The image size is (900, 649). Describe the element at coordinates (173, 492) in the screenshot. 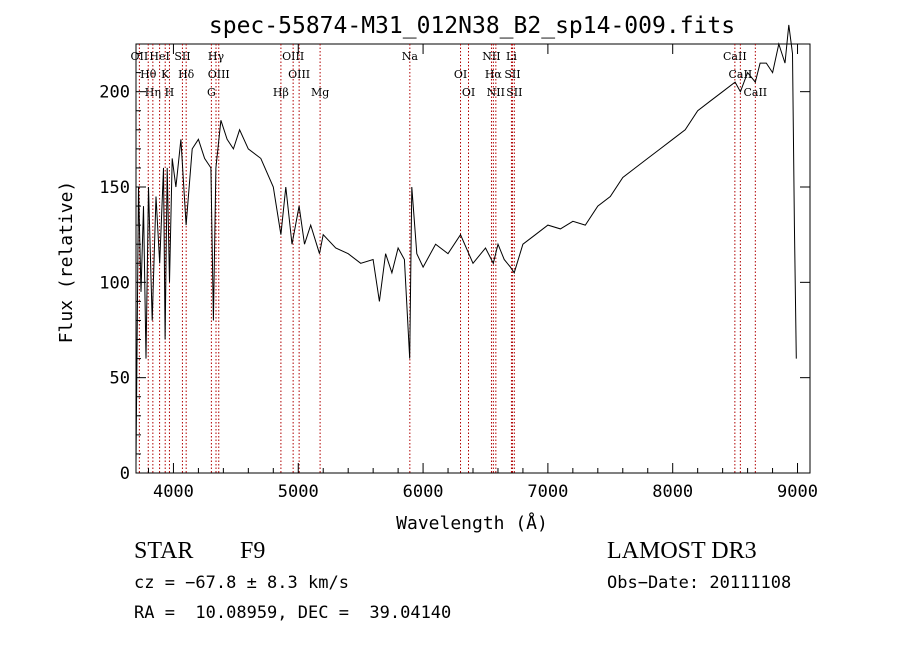

I see `x-tick-label: 4000` at that location.